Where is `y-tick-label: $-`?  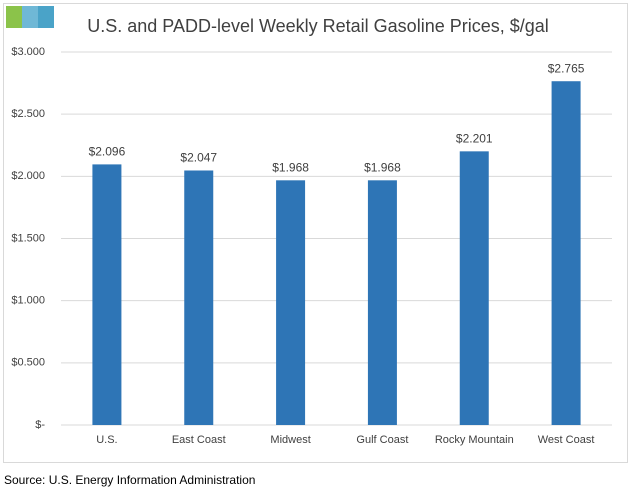 y-tick-label: $- is located at coordinates (40, 425).